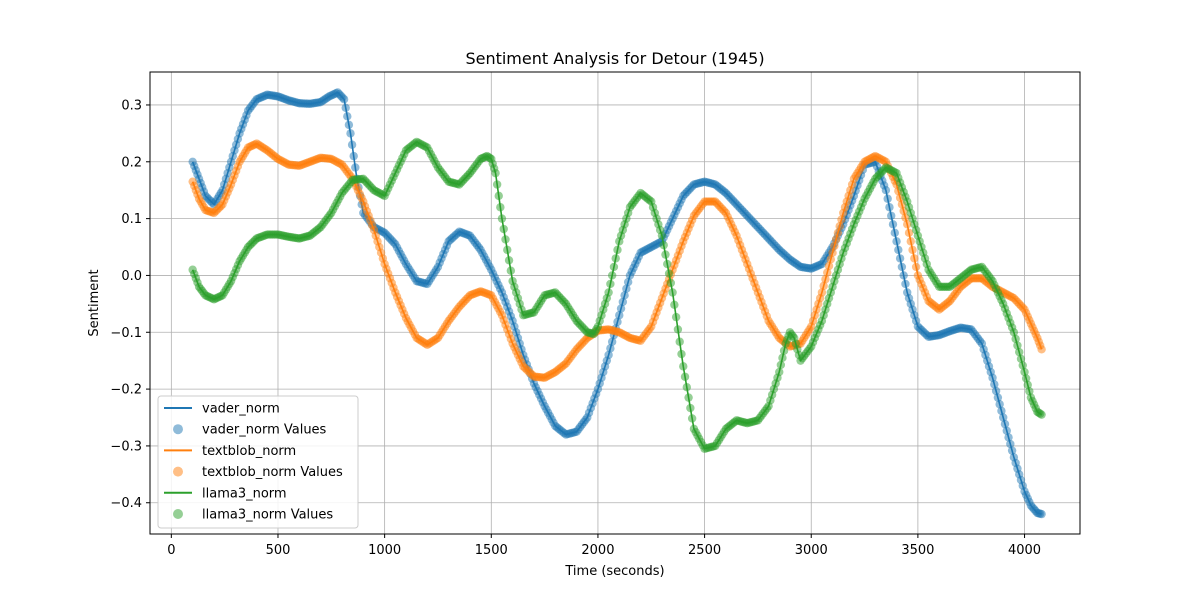 This screenshot has height=600, width=1200. I want to click on legend-entry: llama3_norm, so click(244, 493).